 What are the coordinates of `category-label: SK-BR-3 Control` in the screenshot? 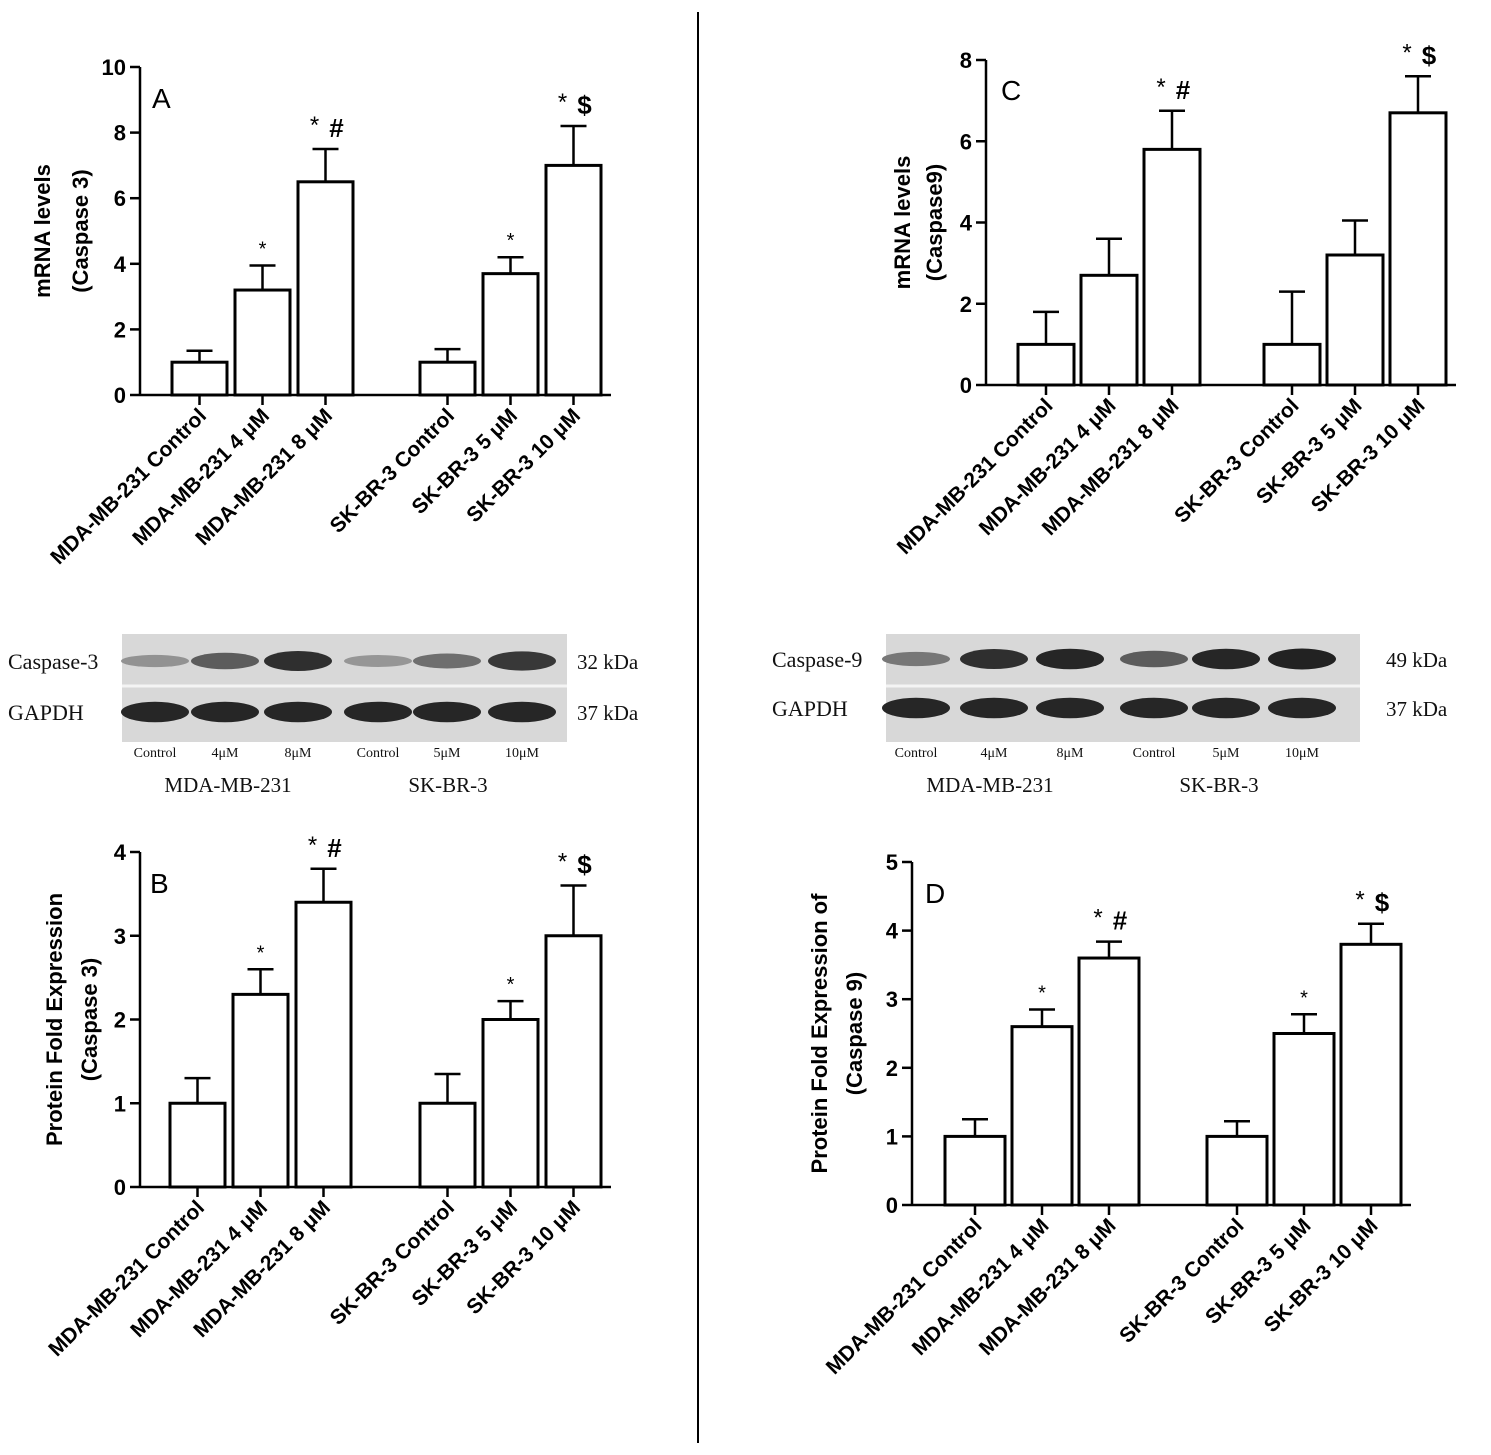 It's located at (1181, 1280).